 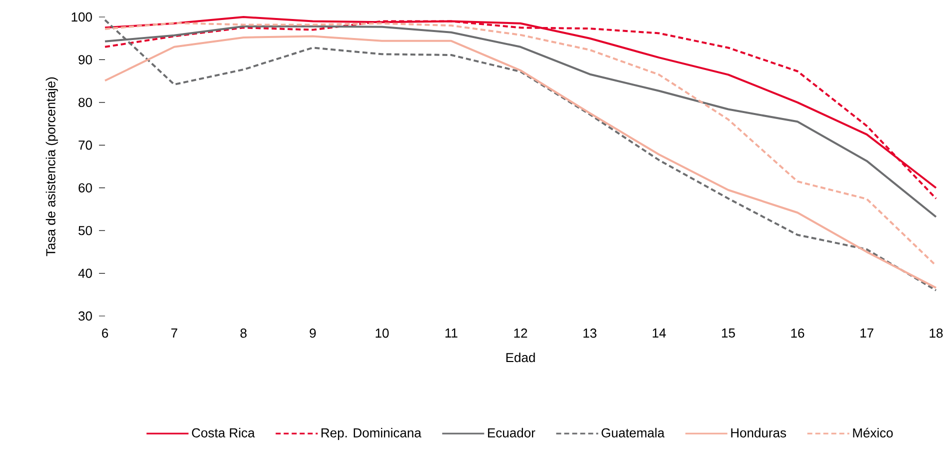 What do you see at coordinates (797, 333) in the screenshot?
I see `x-tick-label: 16` at bounding box center [797, 333].